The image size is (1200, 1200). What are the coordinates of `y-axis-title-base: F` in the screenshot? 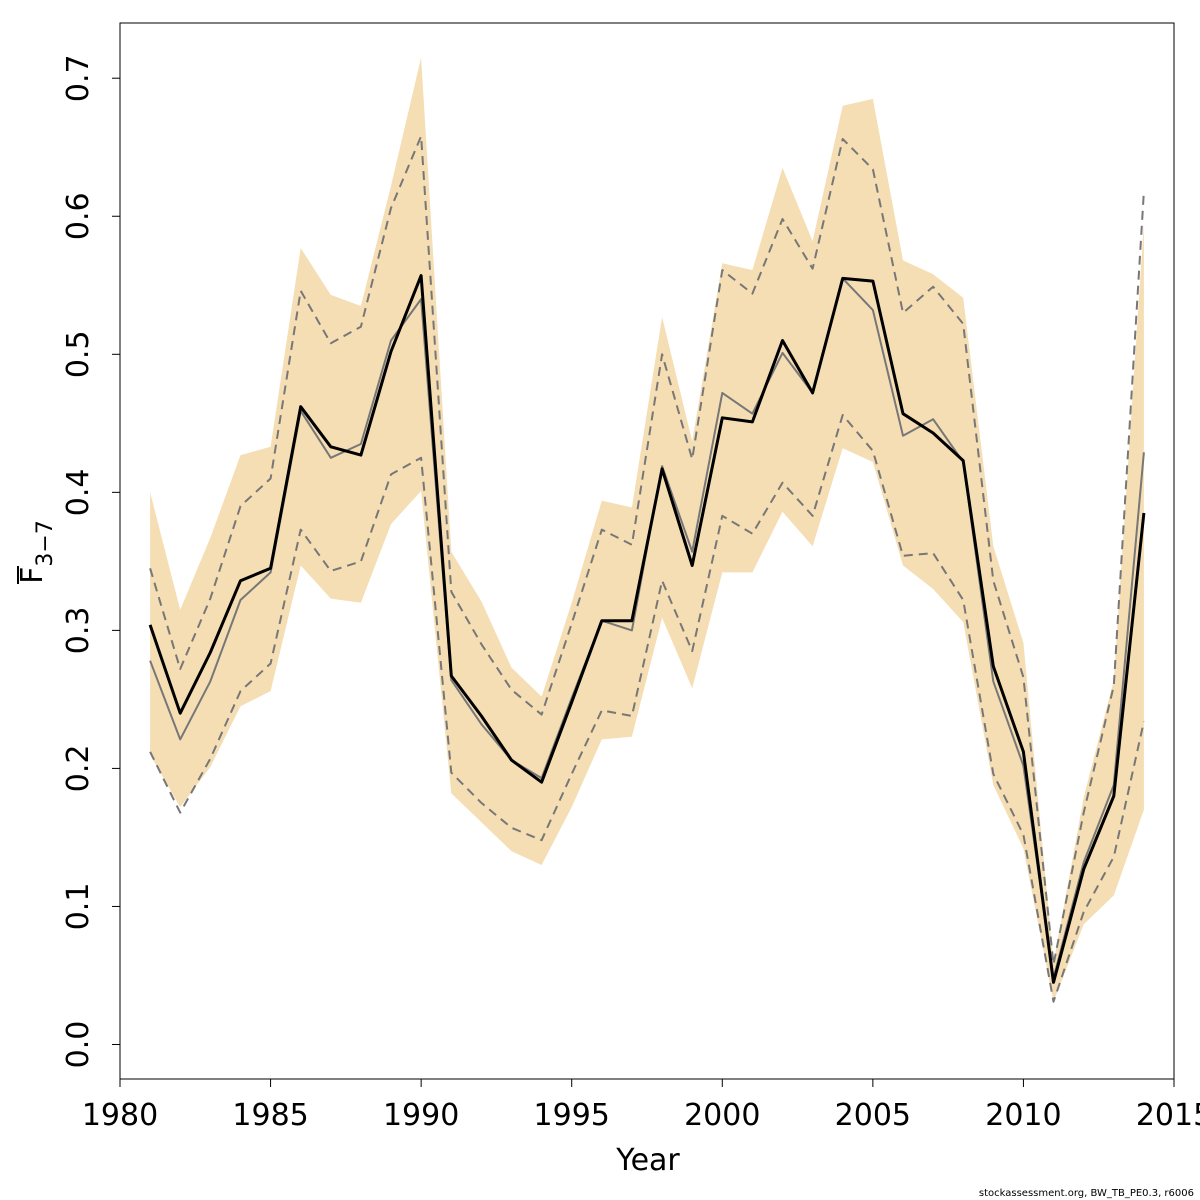 It's located at (32, 575).